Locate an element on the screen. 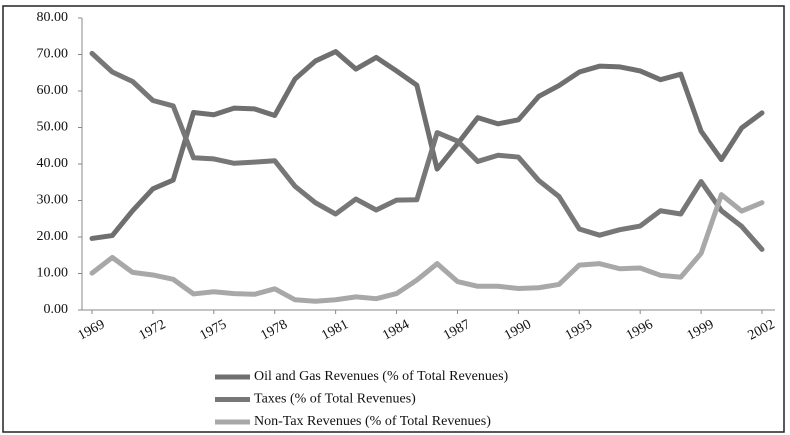 The image size is (790, 435). x-tick-label: 1987 is located at coordinates (457, 330).